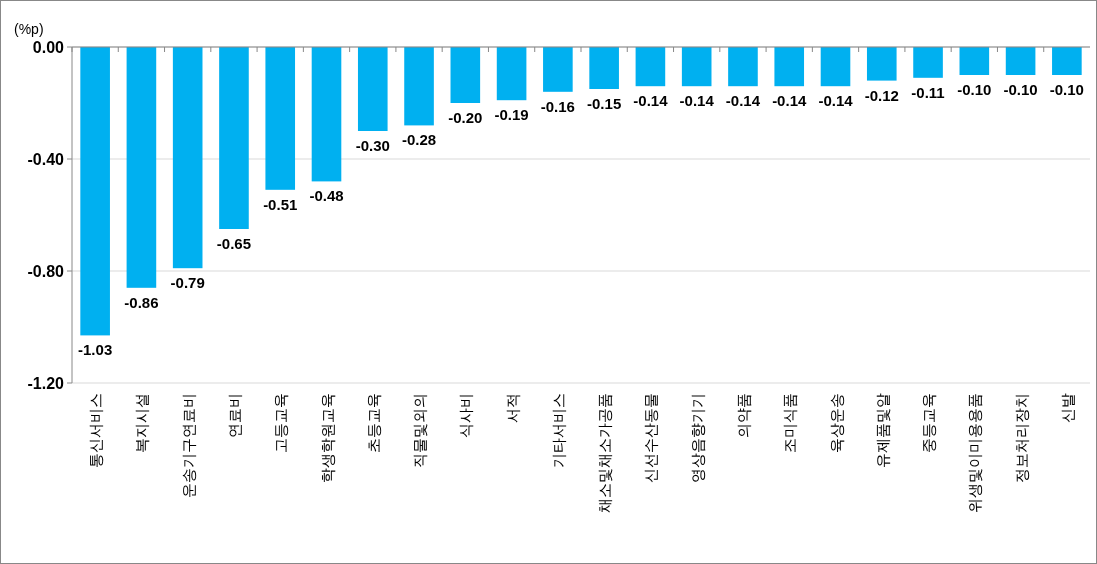  Describe the element at coordinates (327, 438) in the screenshot. I see `x-tick-label: 학생학원교육` at that location.